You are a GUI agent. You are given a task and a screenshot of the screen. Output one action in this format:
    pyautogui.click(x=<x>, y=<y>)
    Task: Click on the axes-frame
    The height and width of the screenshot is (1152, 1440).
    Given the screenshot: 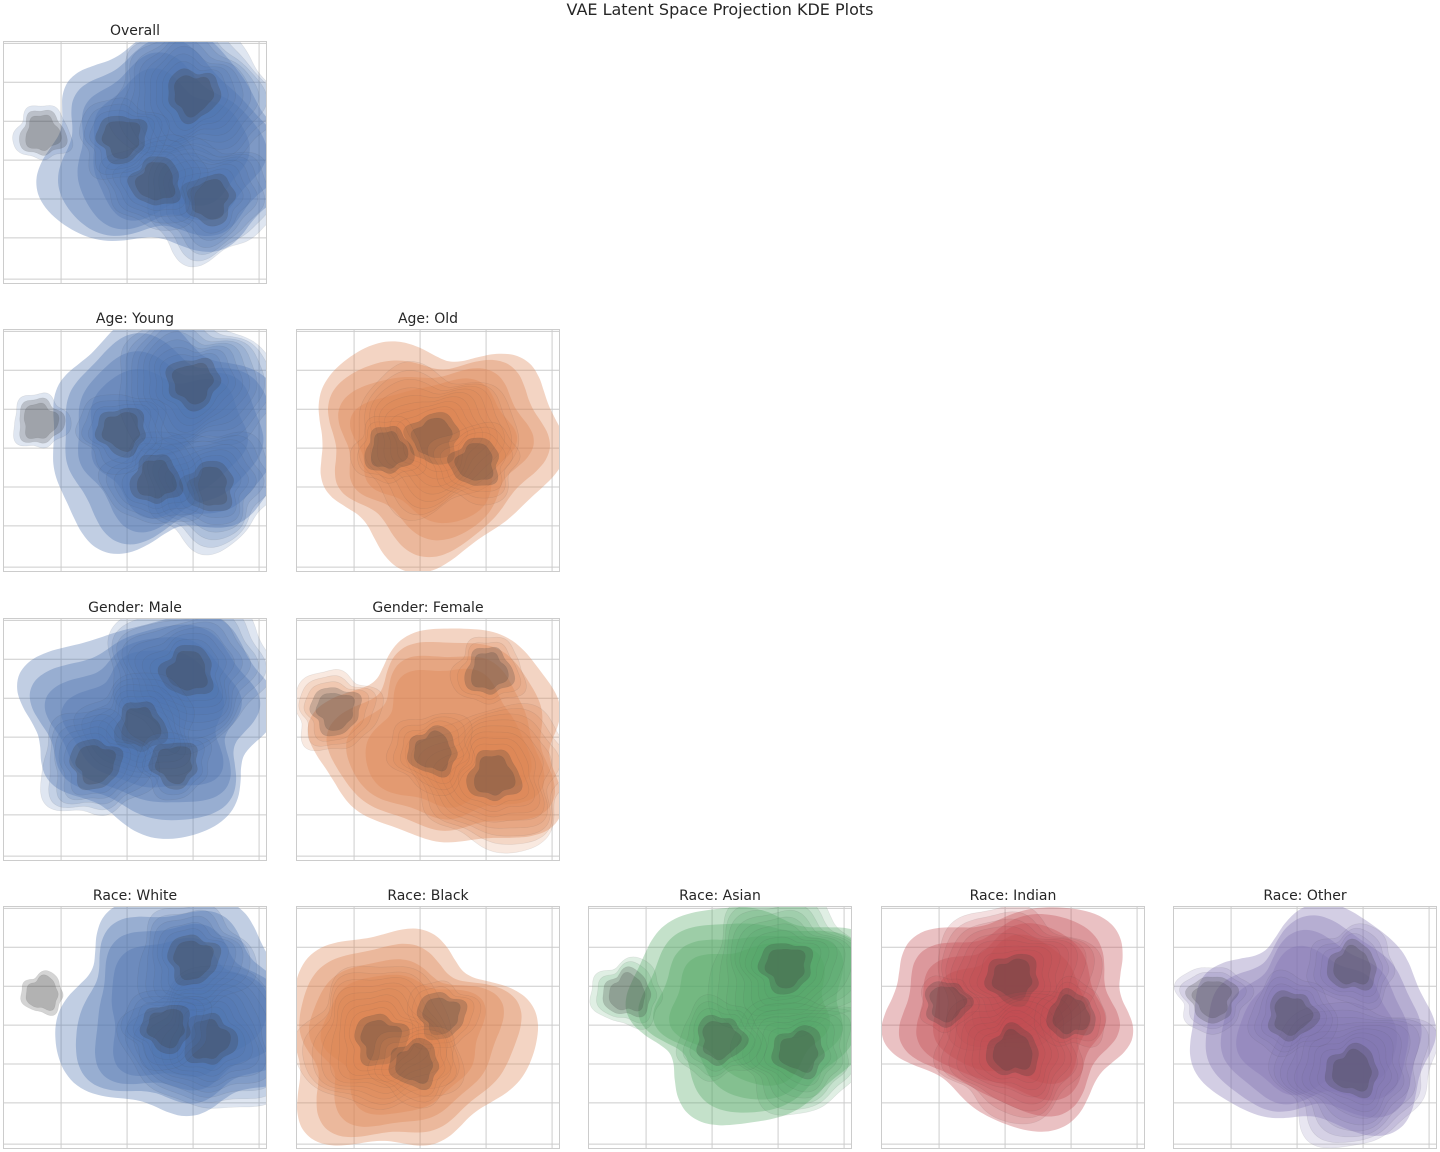 What is the action you would take?
    pyautogui.click(x=1013, y=1027)
    